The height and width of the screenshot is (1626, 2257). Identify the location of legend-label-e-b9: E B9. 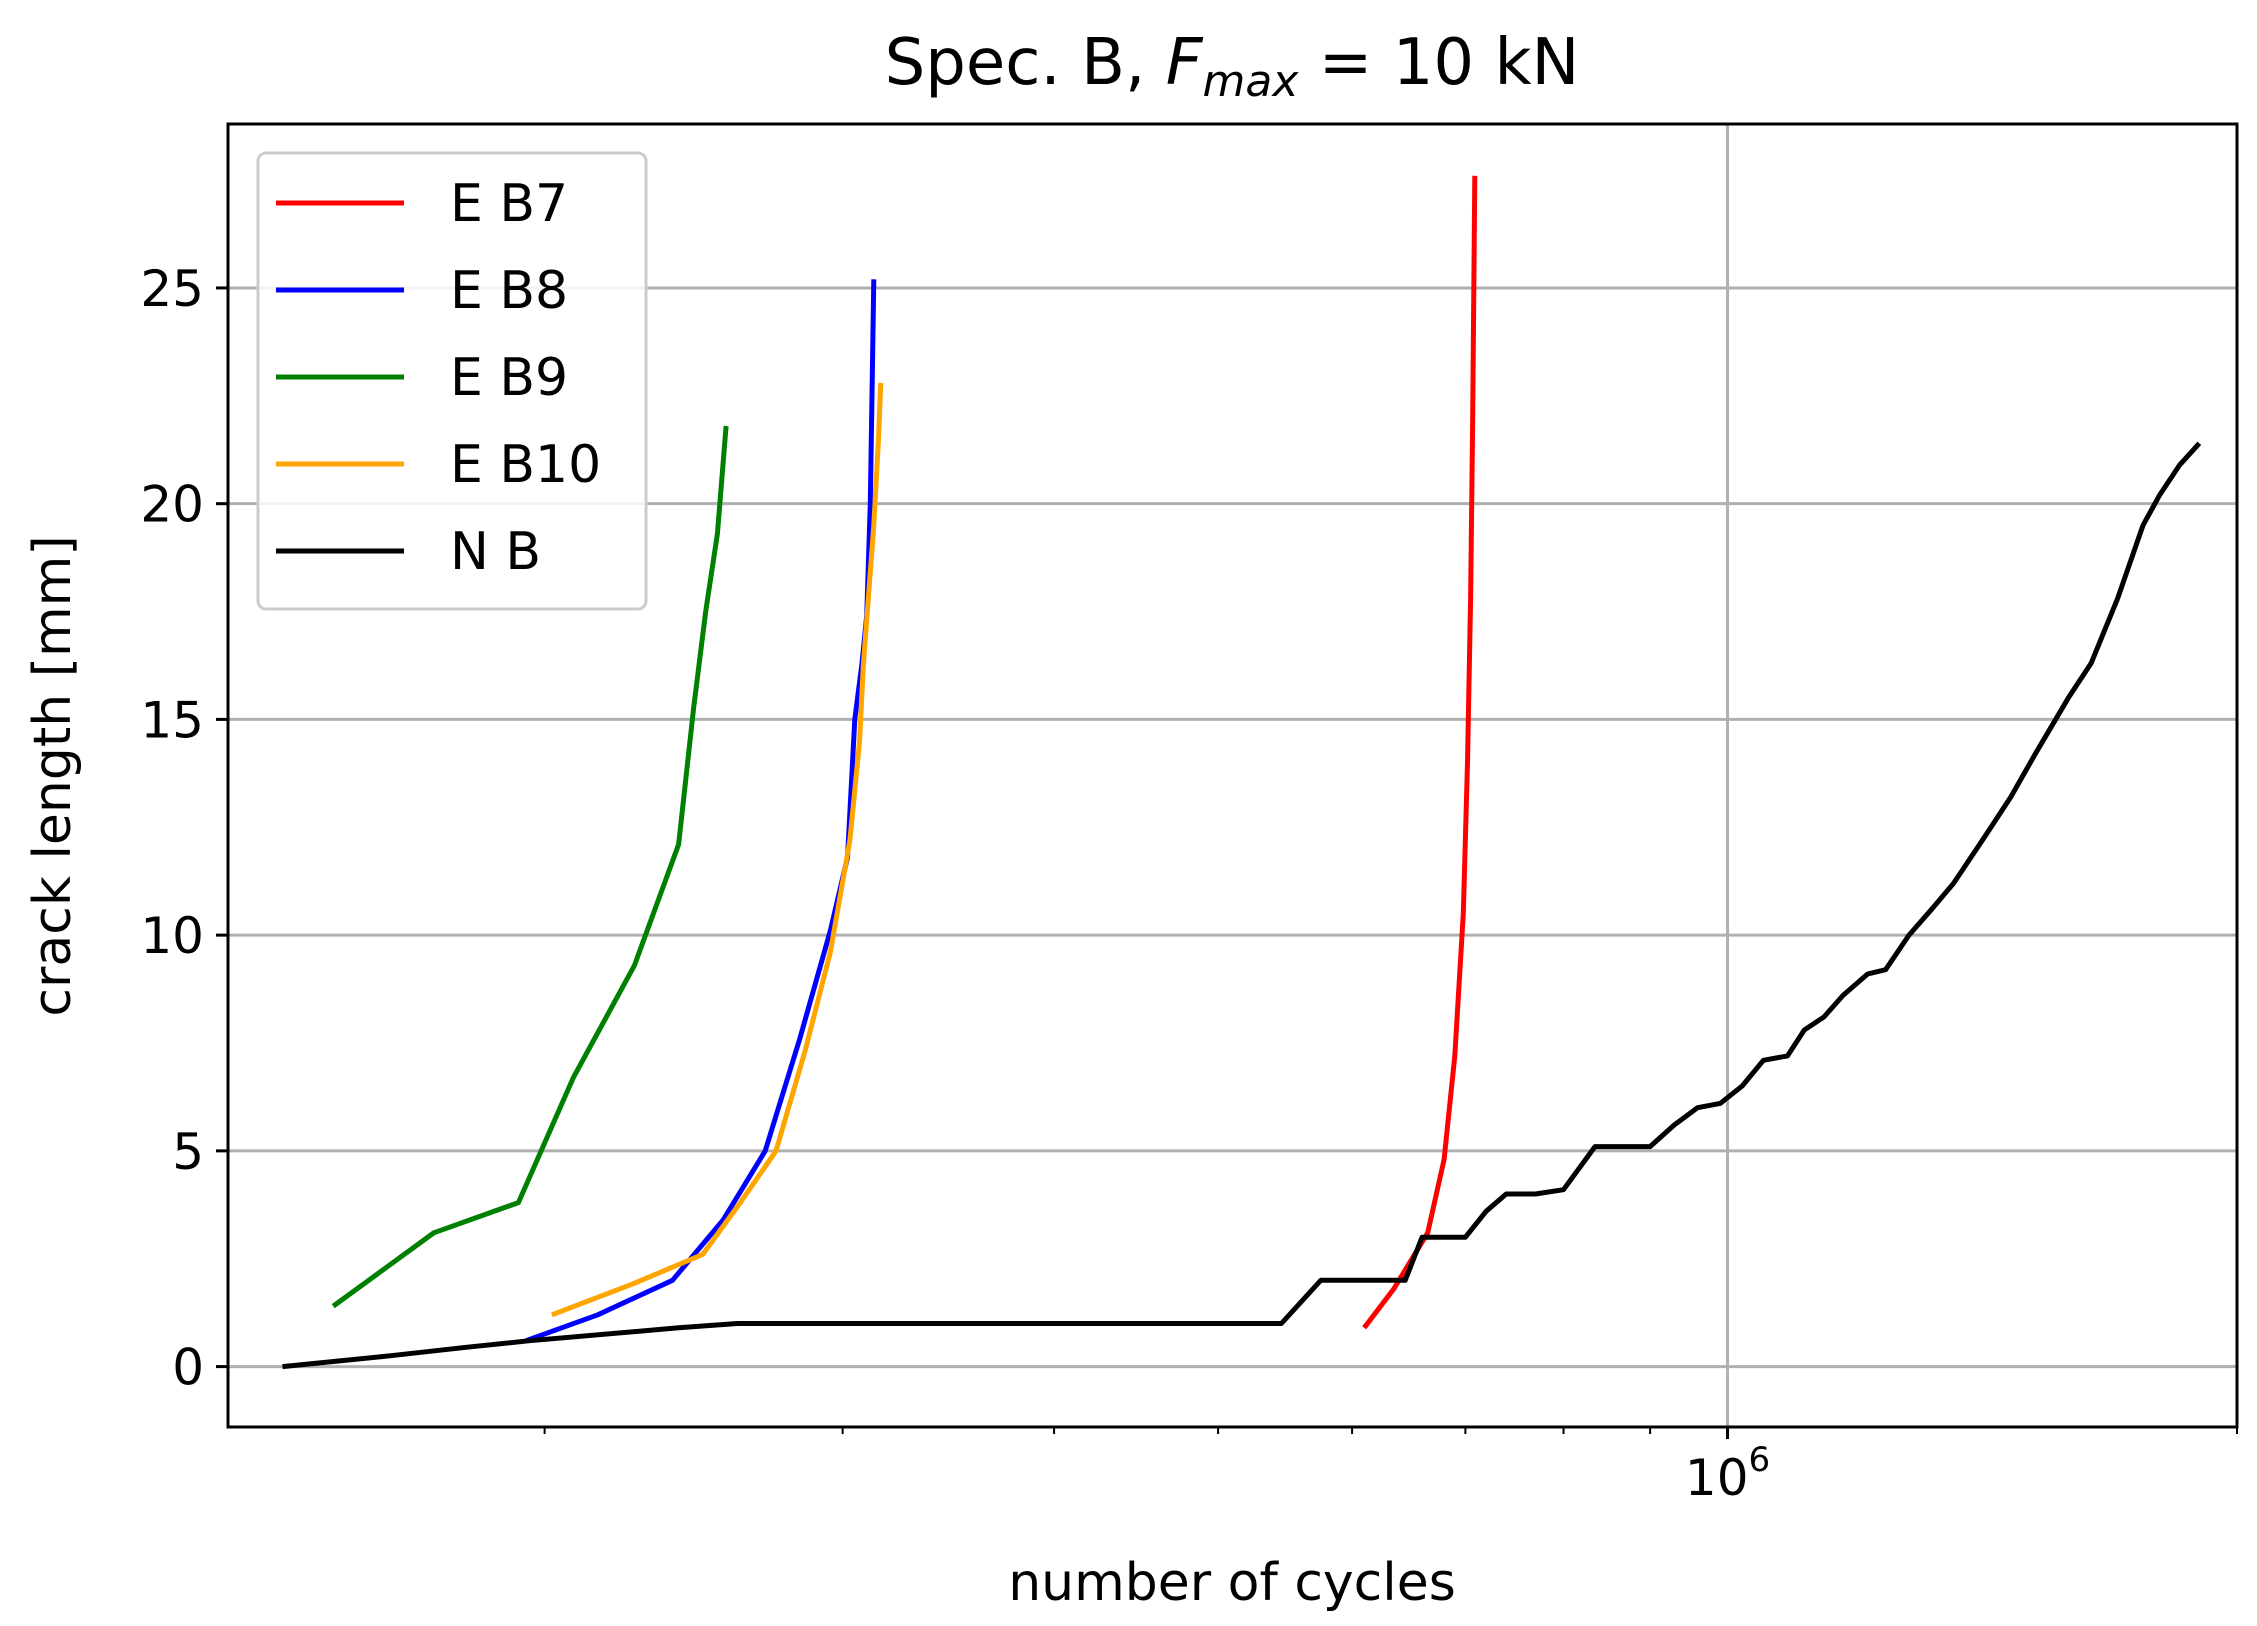
(509, 378).